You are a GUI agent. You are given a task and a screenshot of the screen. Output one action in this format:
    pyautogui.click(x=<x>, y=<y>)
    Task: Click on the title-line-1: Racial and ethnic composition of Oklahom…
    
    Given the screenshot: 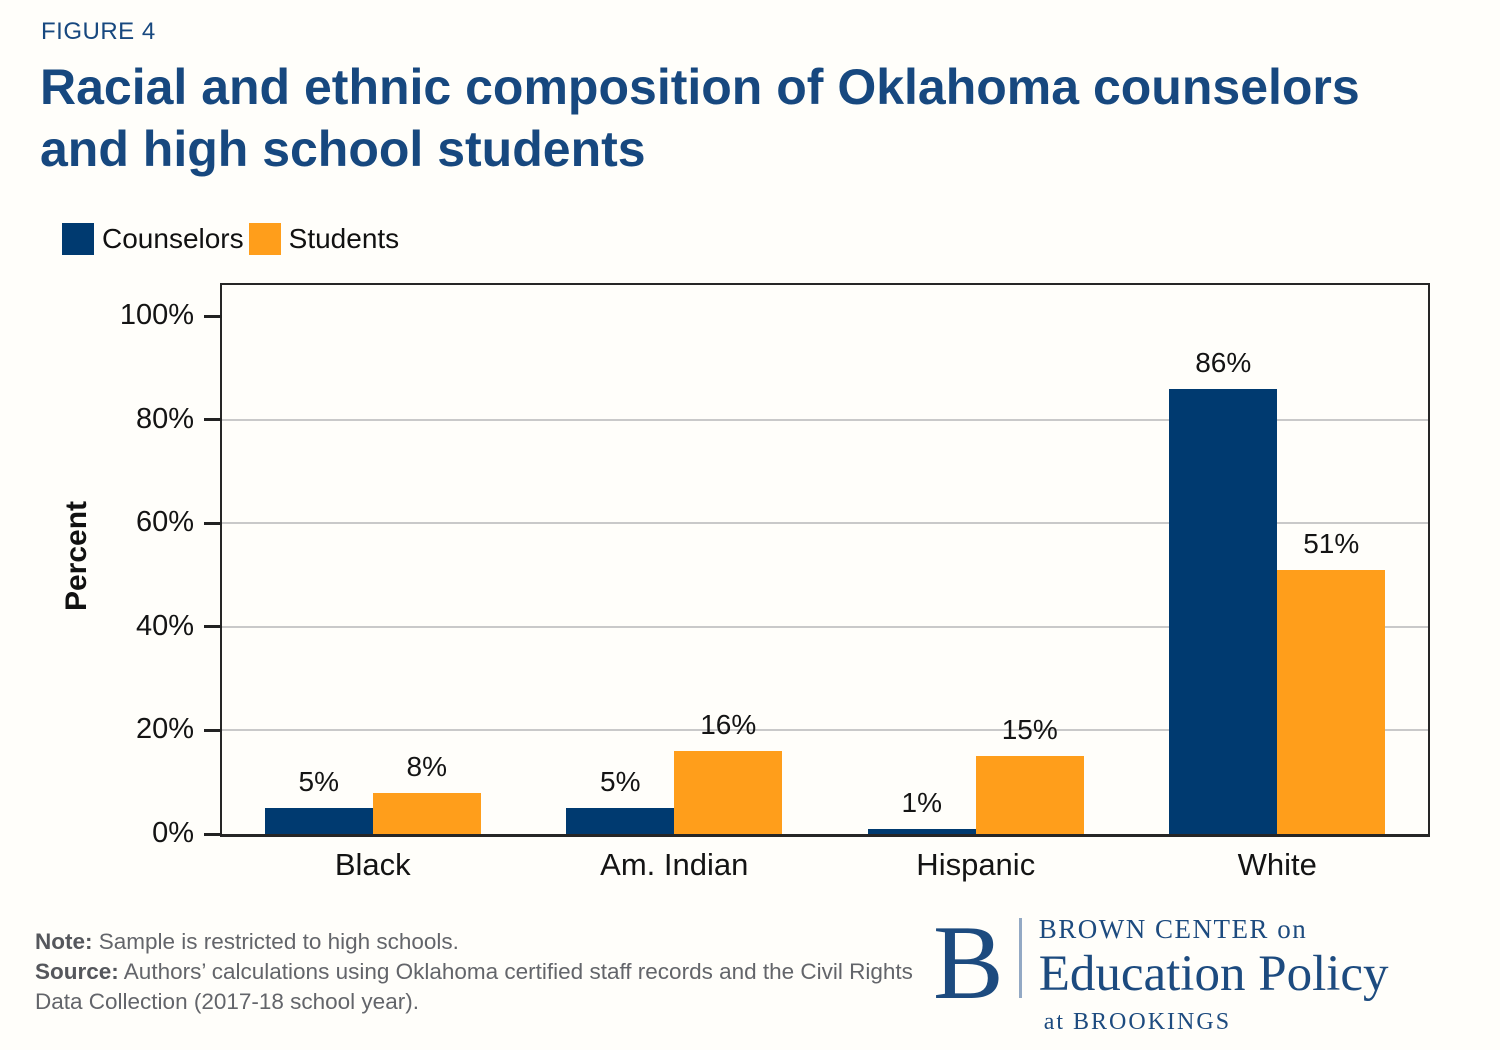 What is the action you would take?
    pyautogui.click(x=700, y=87)
    